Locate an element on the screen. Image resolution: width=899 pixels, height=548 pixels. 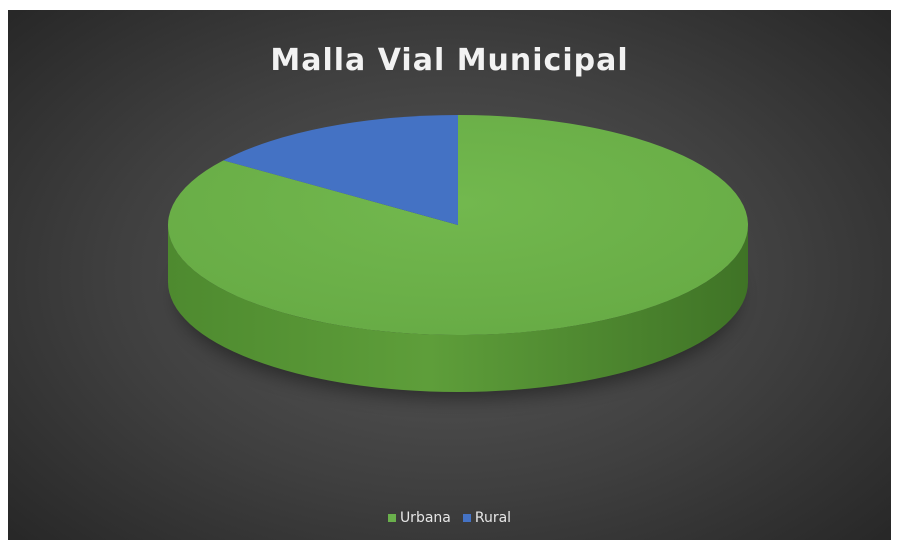
legend-item-urbana: Urbana is located at coordinates (419, 518).